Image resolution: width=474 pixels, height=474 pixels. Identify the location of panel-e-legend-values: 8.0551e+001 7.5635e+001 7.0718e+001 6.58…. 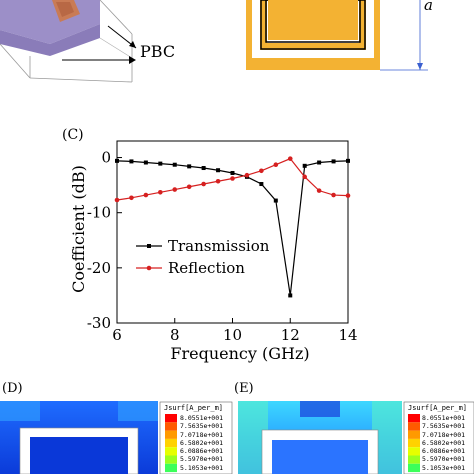
(443, 443).